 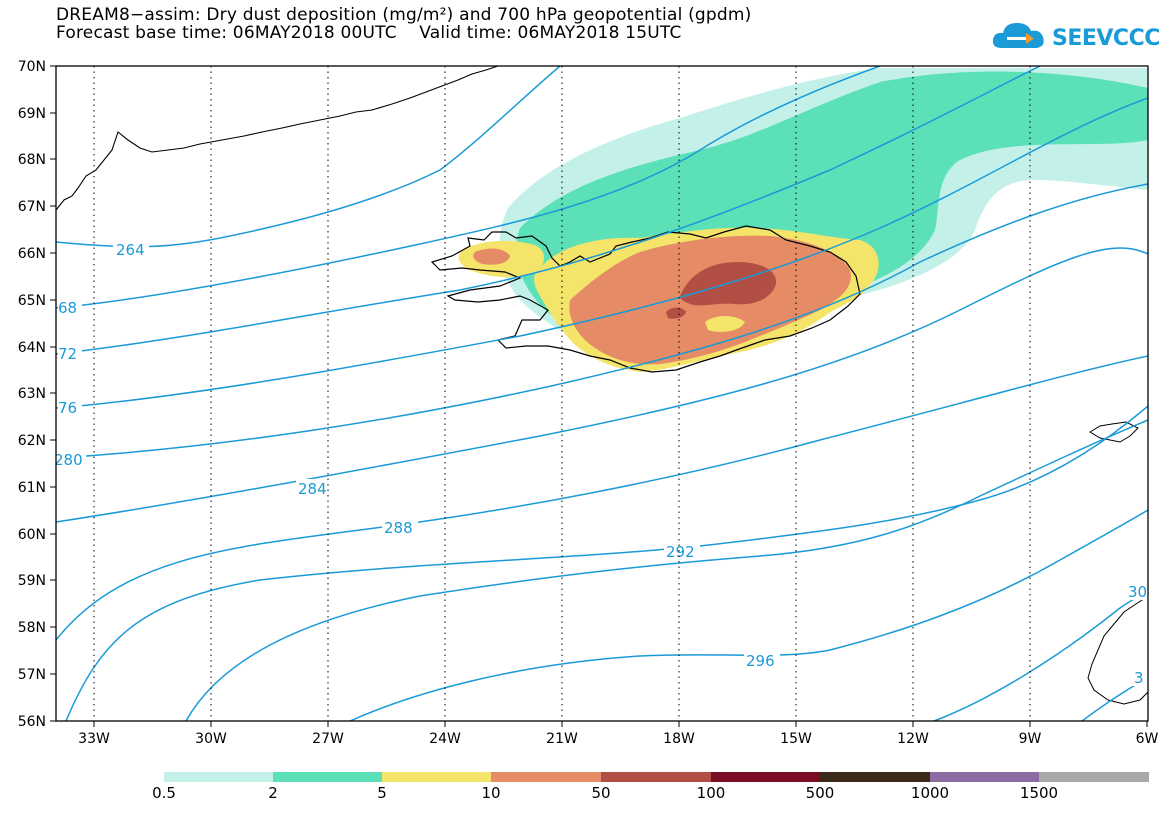 What do you see at coordinates (645, 299) in the screenshot?
I see `iceland-coastline` at bounding box center [645, 299].